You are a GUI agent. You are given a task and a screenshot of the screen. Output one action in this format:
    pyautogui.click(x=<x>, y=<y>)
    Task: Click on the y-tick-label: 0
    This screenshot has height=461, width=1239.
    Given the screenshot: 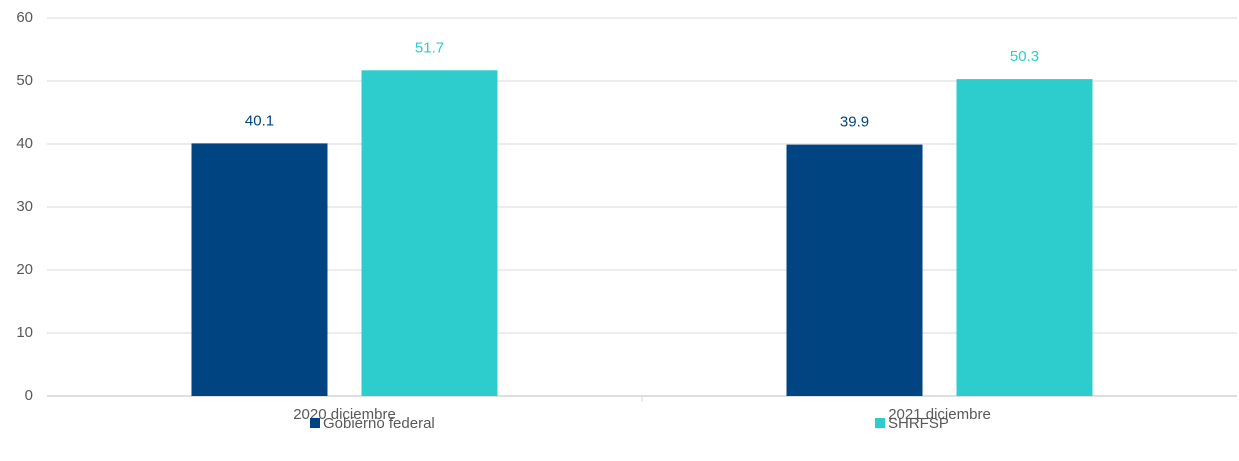 What is the action you would take?
    pyautogui.click(x=29, y=395)
    